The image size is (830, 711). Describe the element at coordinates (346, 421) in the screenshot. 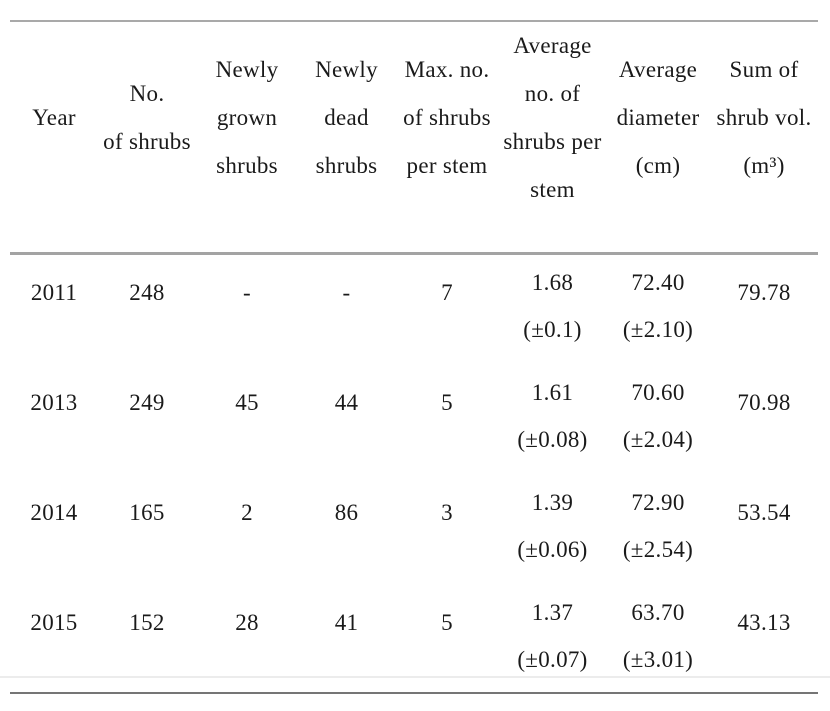

I see `cell-2013-newly-dead: 44` at that location.